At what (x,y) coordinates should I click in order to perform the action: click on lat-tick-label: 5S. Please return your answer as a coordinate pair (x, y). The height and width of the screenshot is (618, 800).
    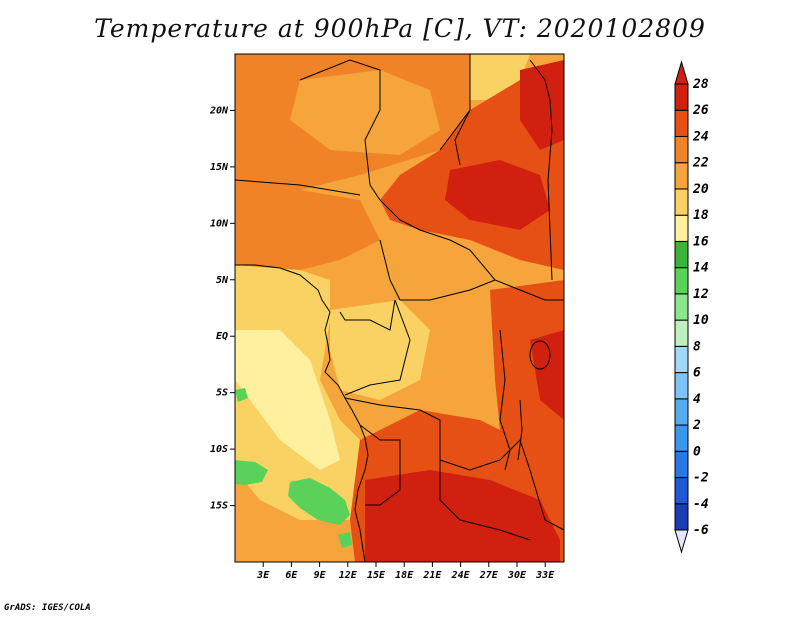
    Looking at the image, I should click on (222, 393).